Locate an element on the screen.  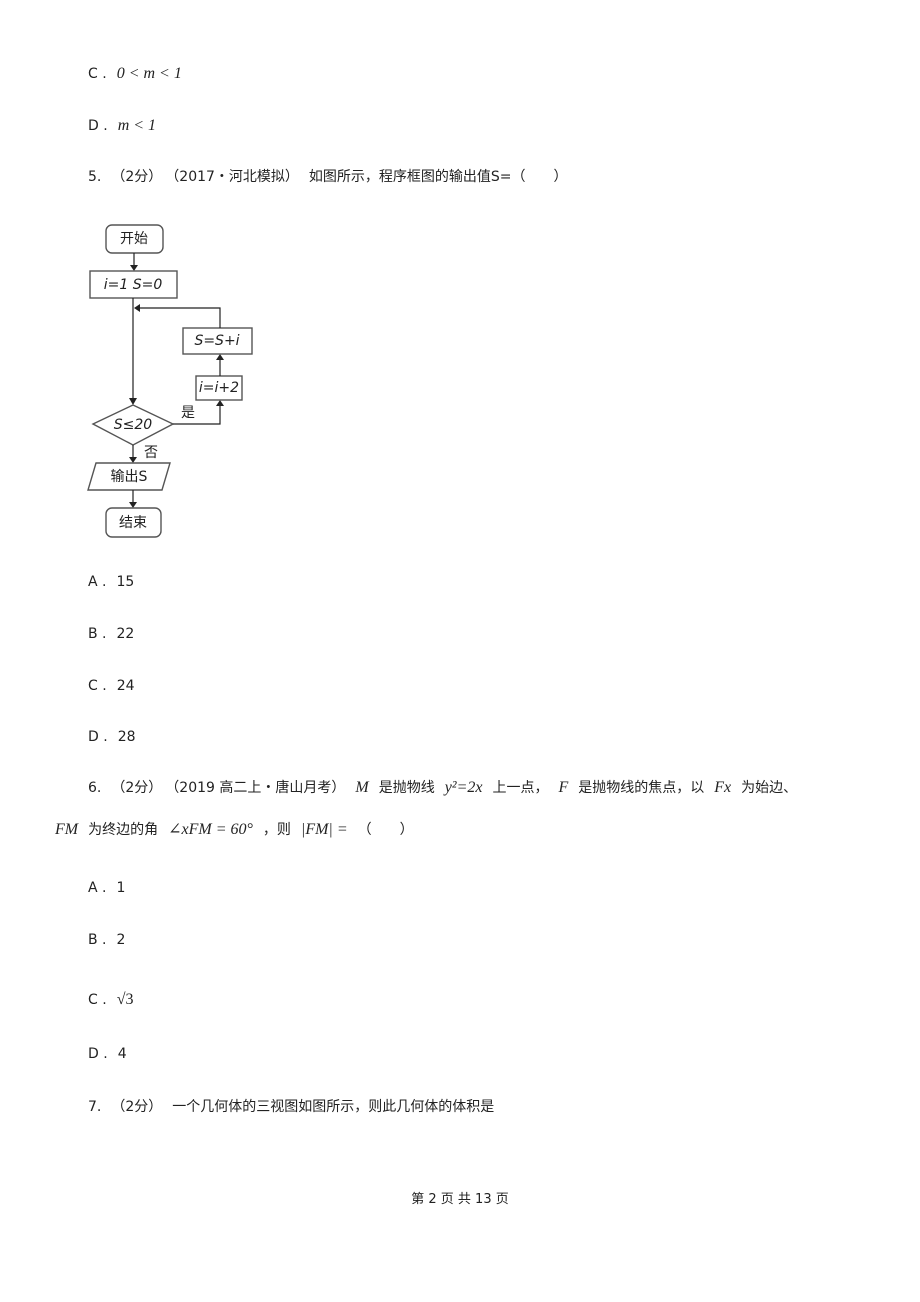
update-i-box is located at coordinates (219, 388).